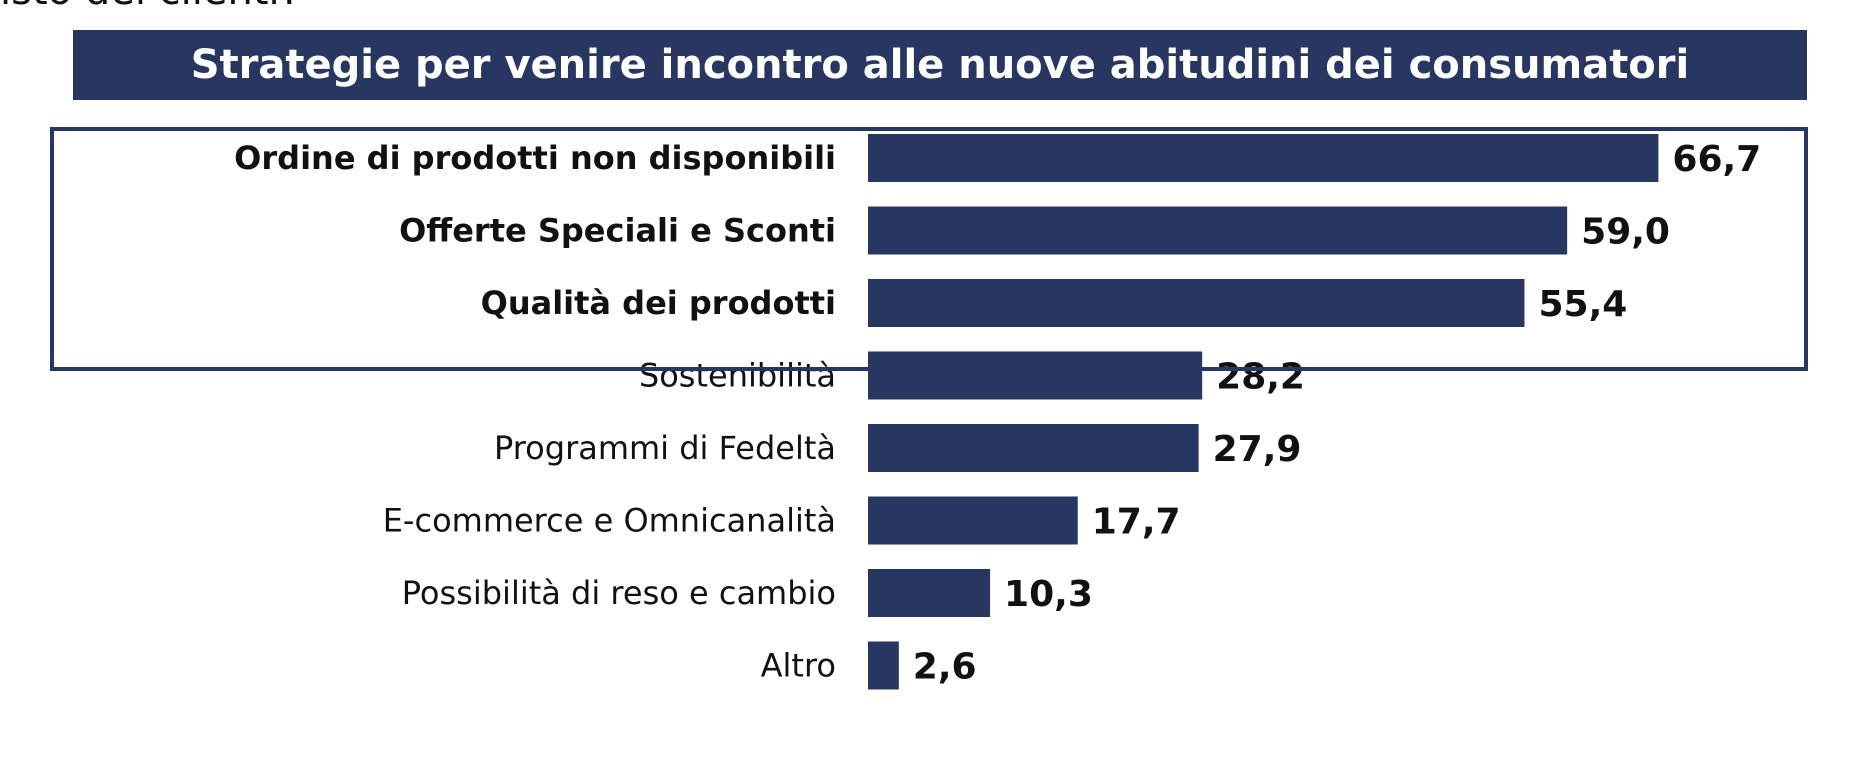  Describe the element at coordinates (150, 7) in the screenshot. I see `question-fragment: isto dei clienti?` at that location.